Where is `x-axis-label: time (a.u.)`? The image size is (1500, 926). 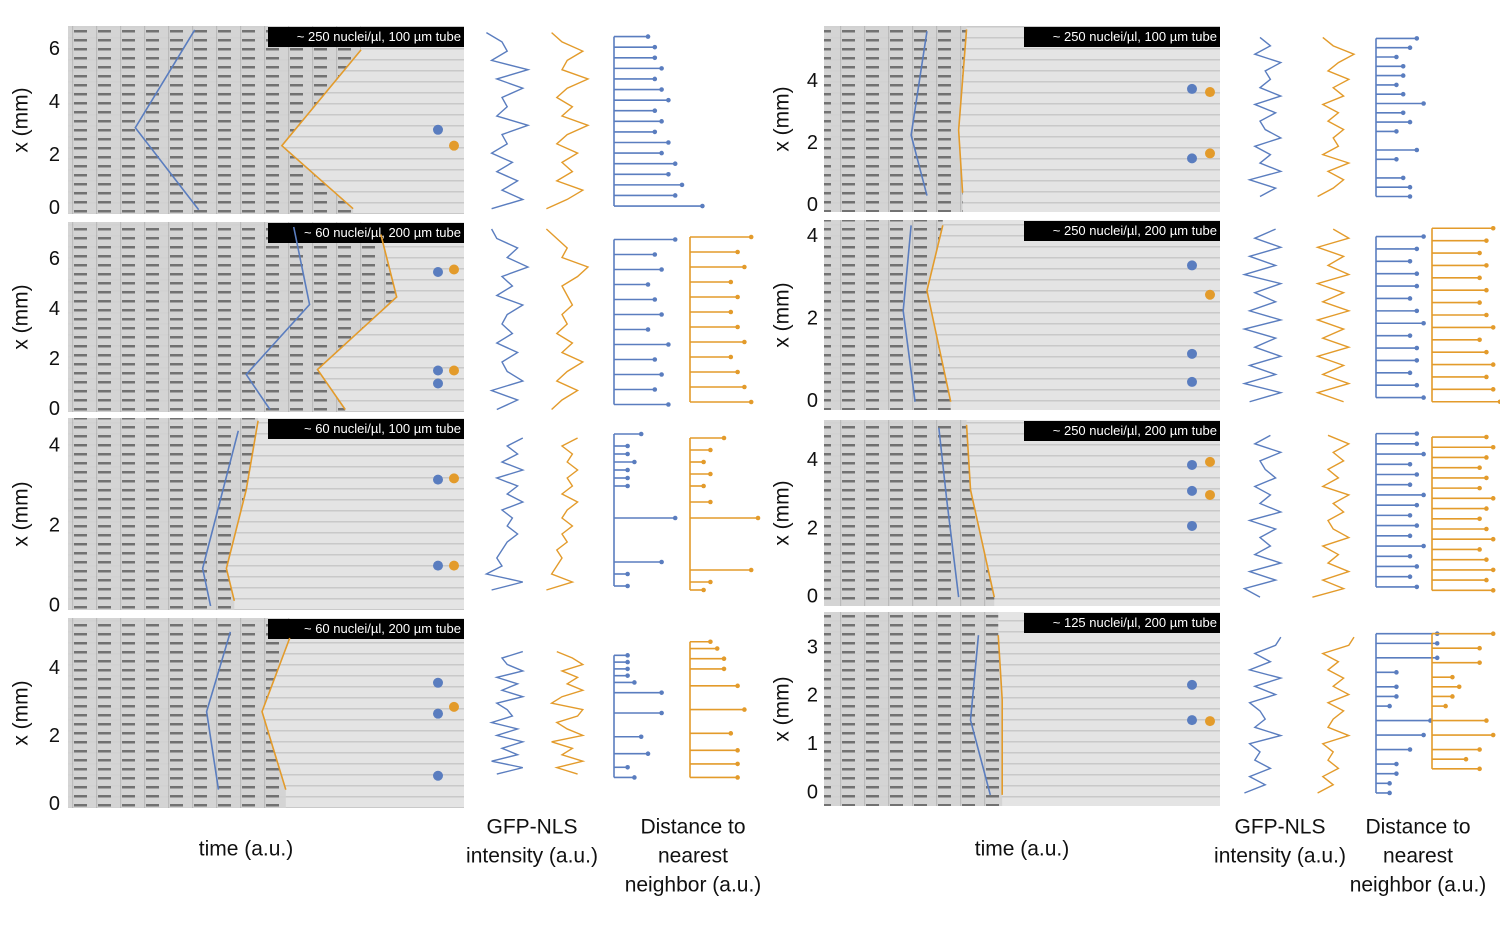 x-axis-label: time (a.u.) is located at coordinates (1022, 849).